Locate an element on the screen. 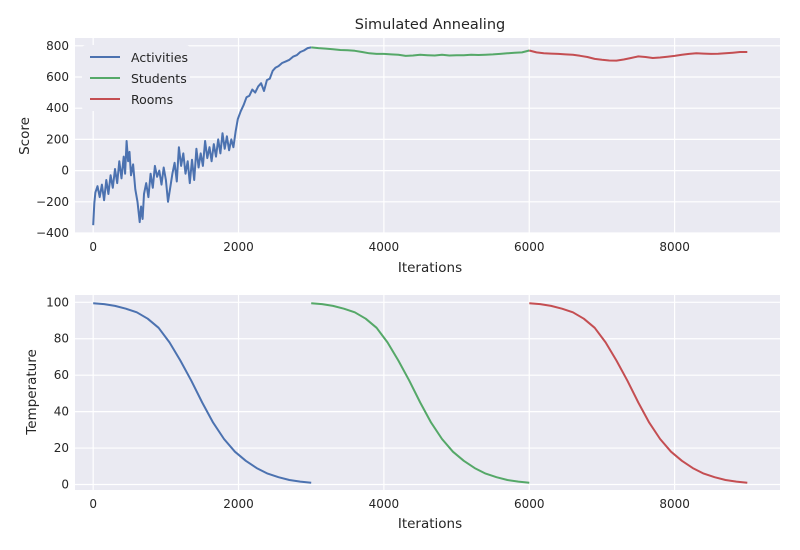 This screenshot has width=800, height=550. temperature-x-axis-label: Iterations is located at coordinates (430, 524).